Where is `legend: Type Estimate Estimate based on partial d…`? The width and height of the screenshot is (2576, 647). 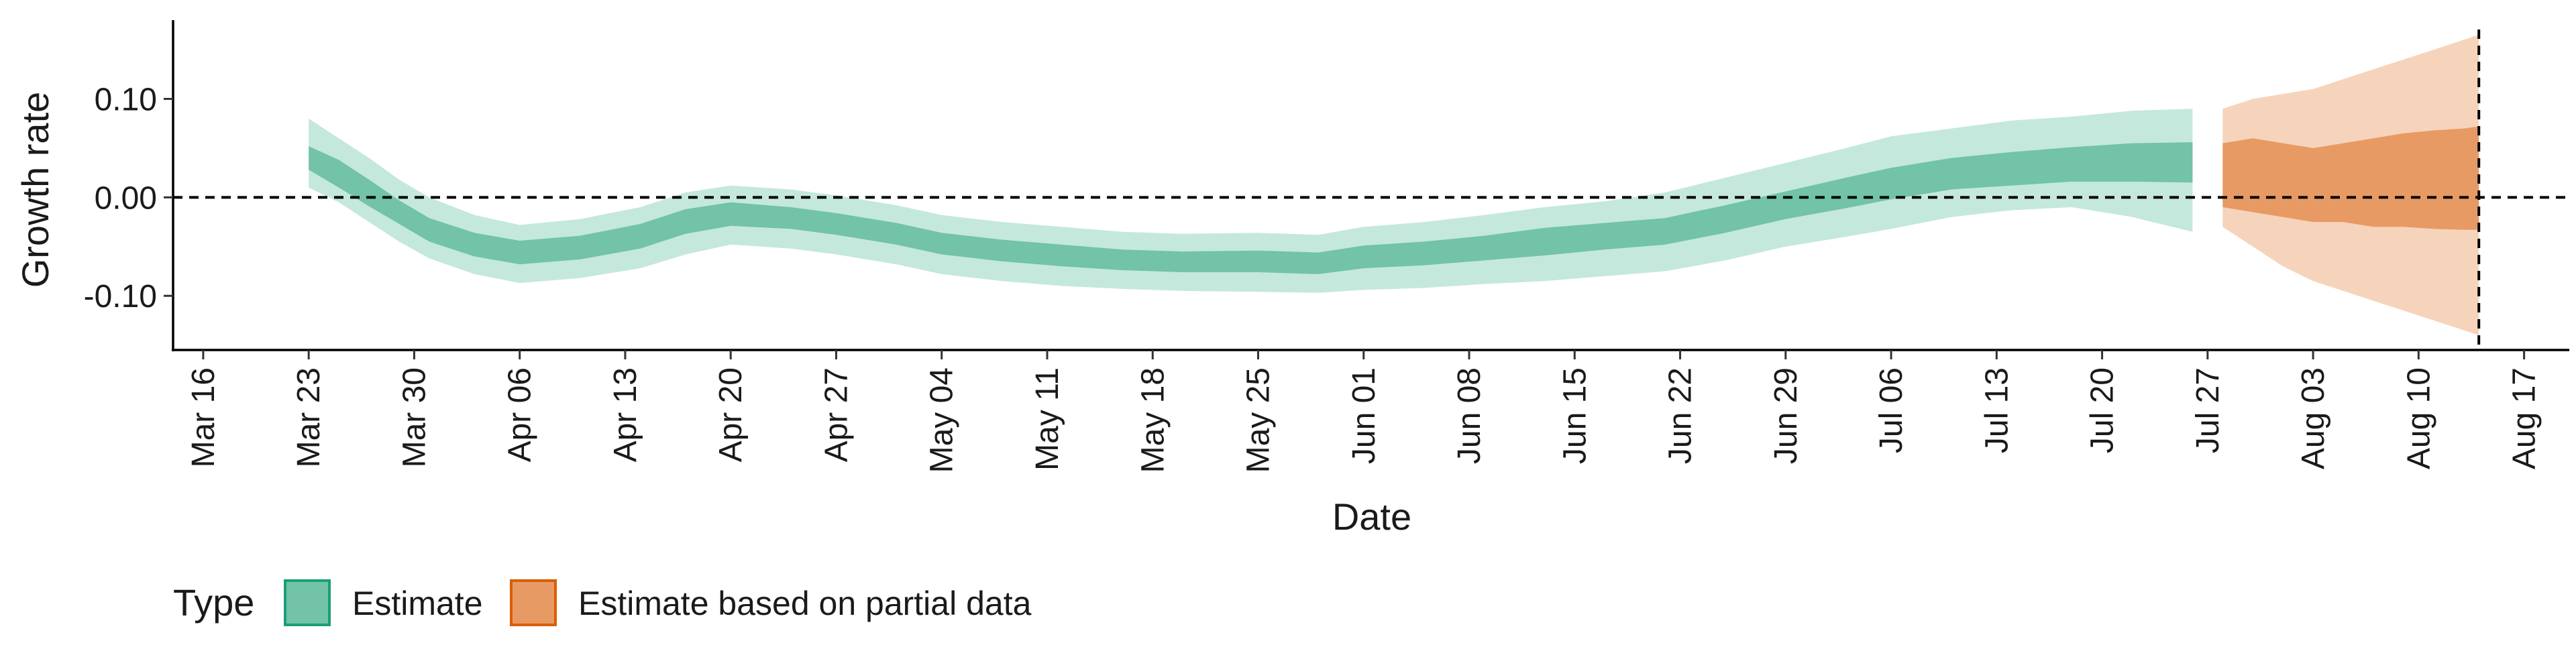 legend: Type Estimate Estimate based on partial d… is located at coordinates (602, 602).